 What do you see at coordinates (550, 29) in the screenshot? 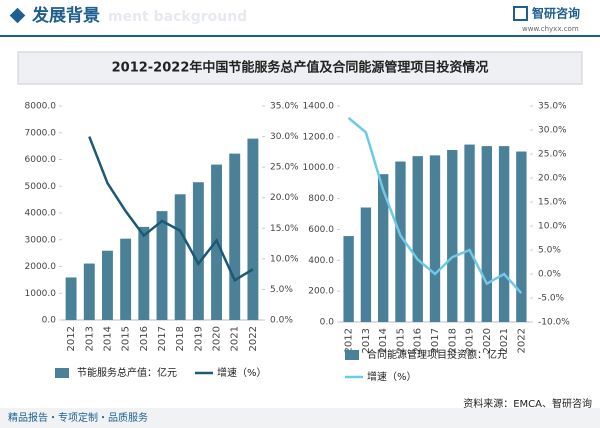
I see `url: www.chyxx.com` at bounding box center [550, 29].